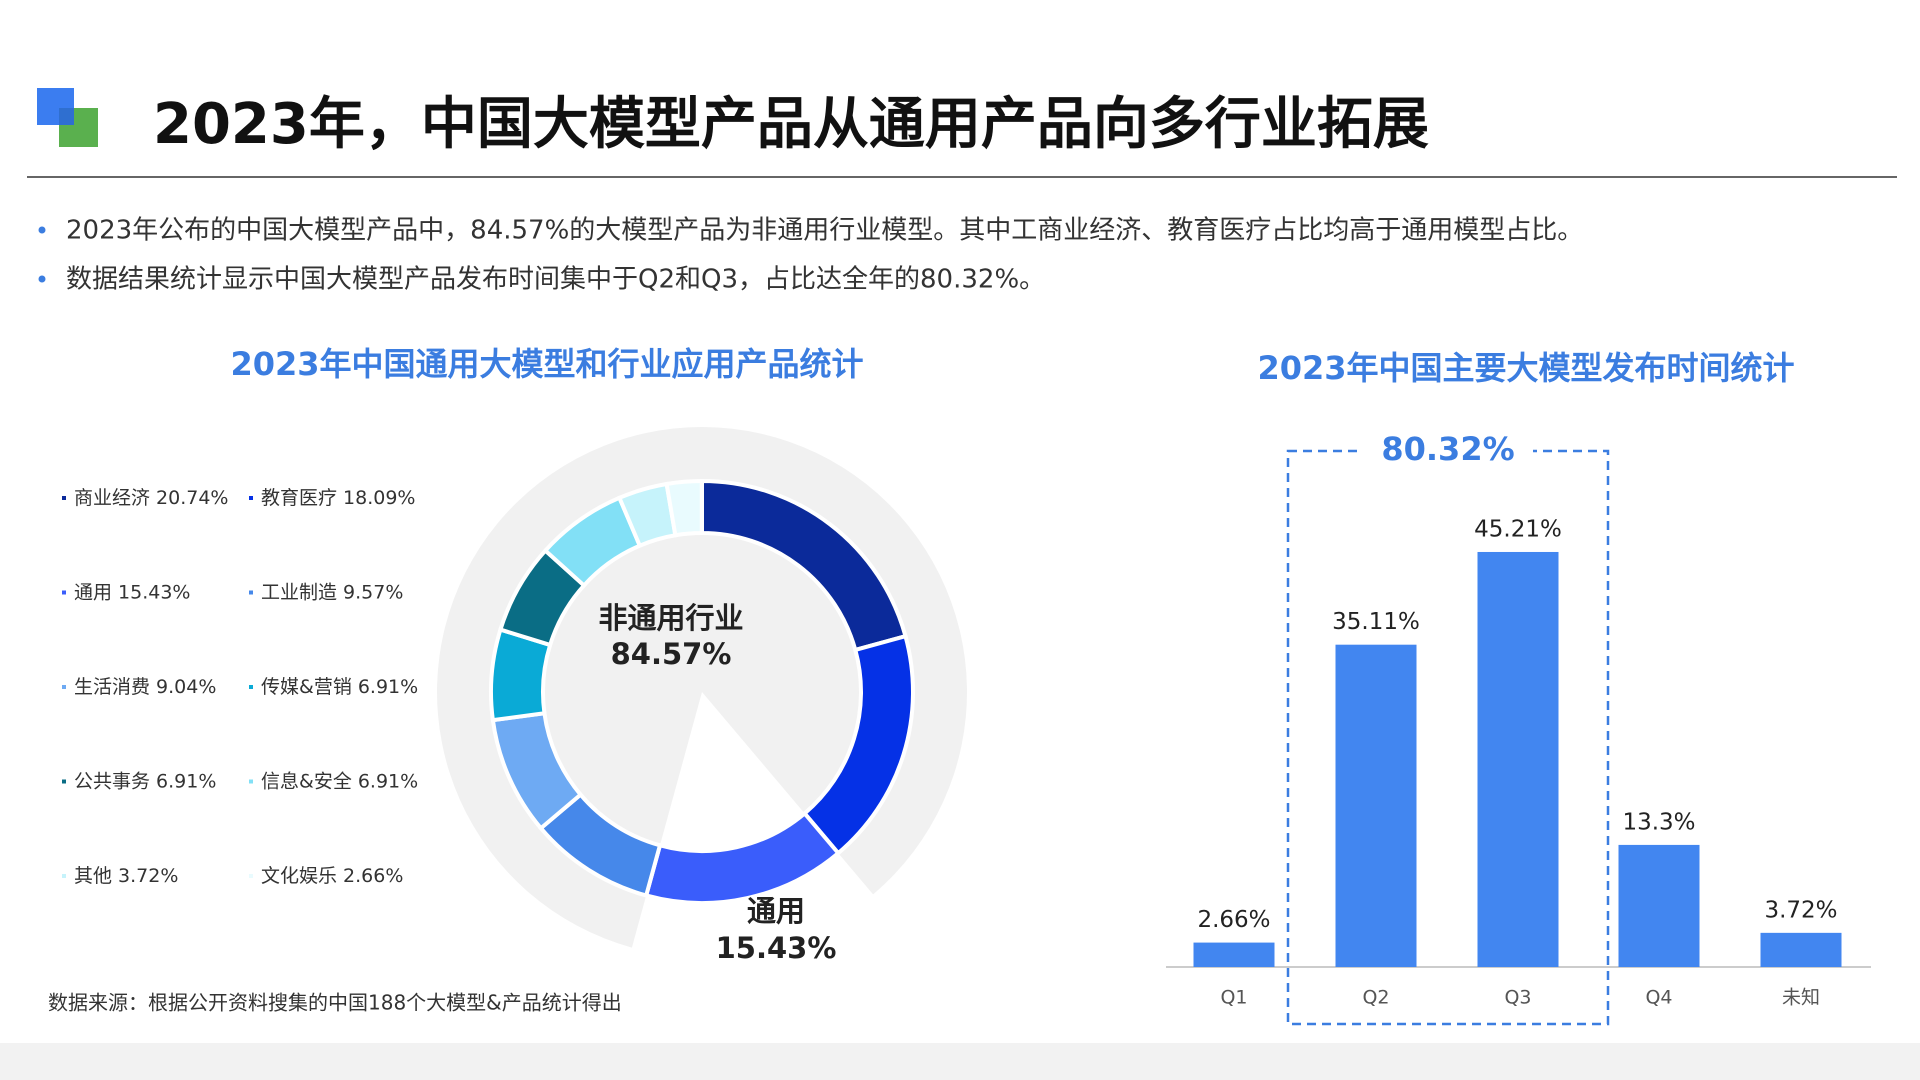 The image size is (1920, 1080). What do you see at coordinates (186, 687) in the screenshot?
I see `legend-value: 9.04%` at bounding box center [186, 687].